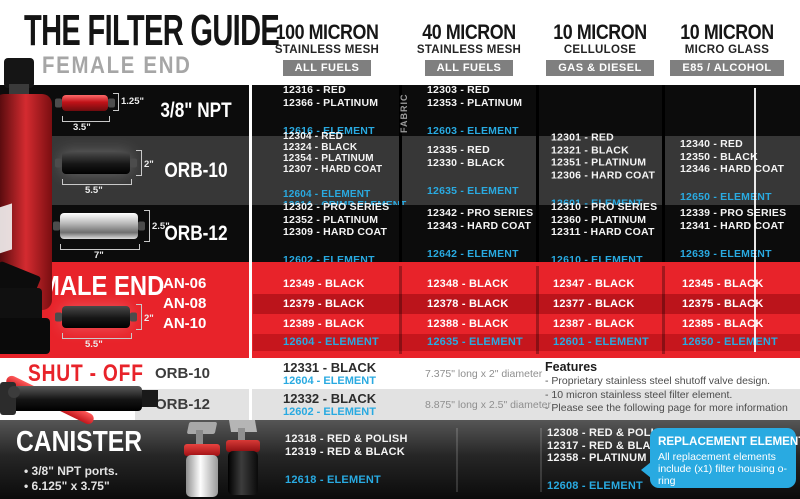 Image resolution: width=800 pixels, height=499 pixels. I want to click on size-note-orb10: 7.375" long x 2" diameter, so click(484, 374).